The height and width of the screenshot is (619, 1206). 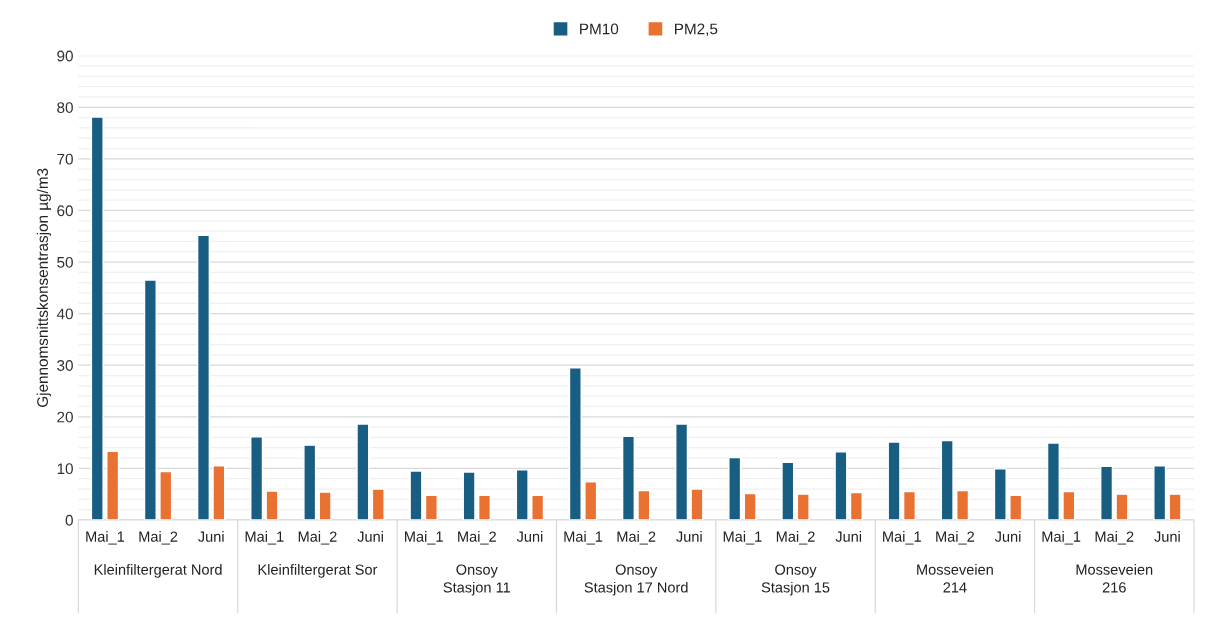 What do you see at coordinates (65, 469) in the screenshot?
I see `y-tick-label: 10` at bounding box center [65, 469].